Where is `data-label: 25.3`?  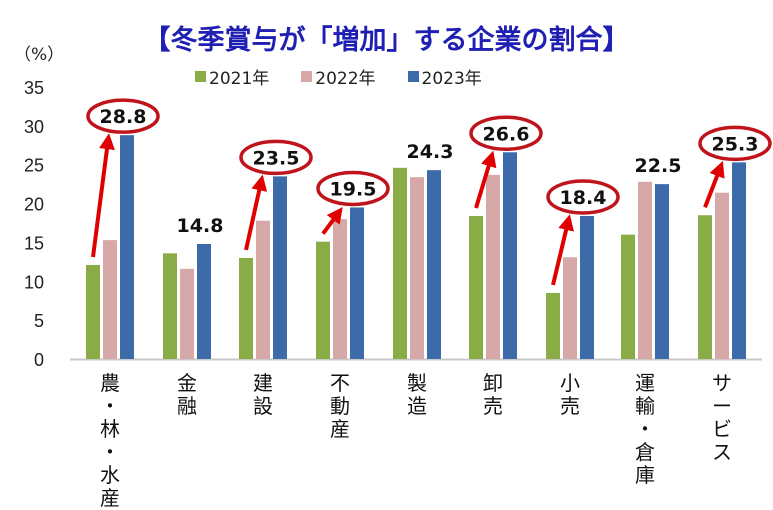 data-label: 25.3 is located at coordinates (735, 144).